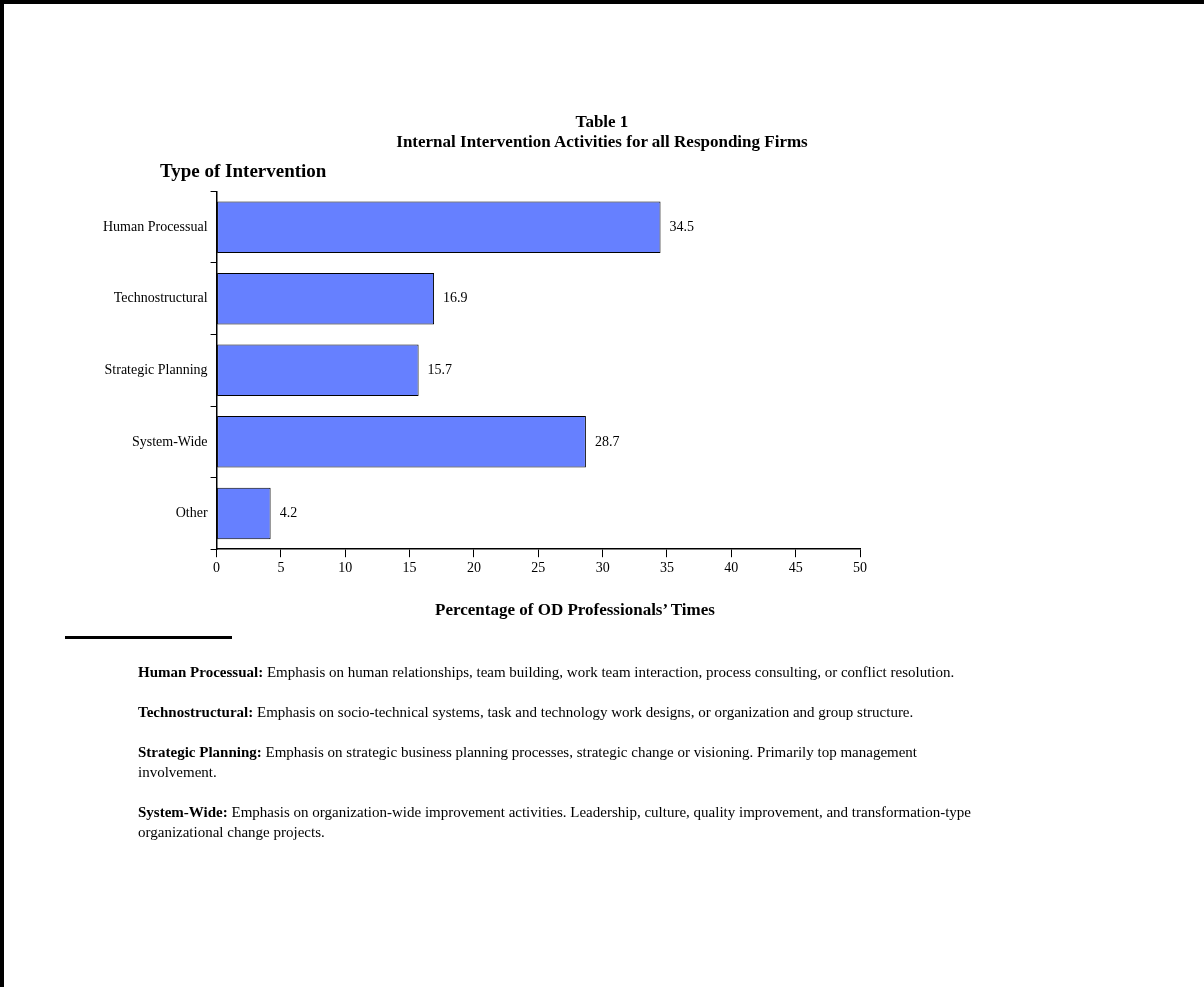 This screenshot has width=1204, height=987. I want to click on text: Human Processual: Emphasis on human relationships, team building, work team interaction, process consulting, or conflict resolution., so click(547, 672).